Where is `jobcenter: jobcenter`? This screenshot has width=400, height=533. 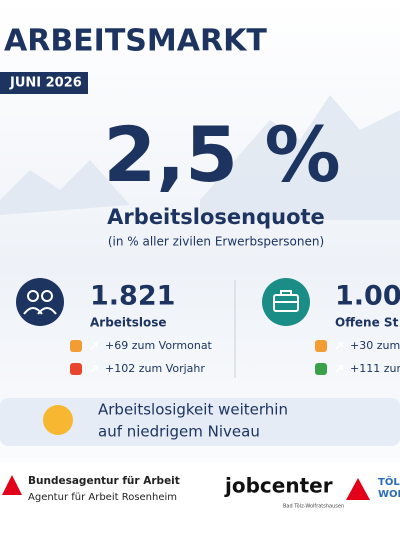
jobcenter: jobcenter is located at coordinates (278, 486).